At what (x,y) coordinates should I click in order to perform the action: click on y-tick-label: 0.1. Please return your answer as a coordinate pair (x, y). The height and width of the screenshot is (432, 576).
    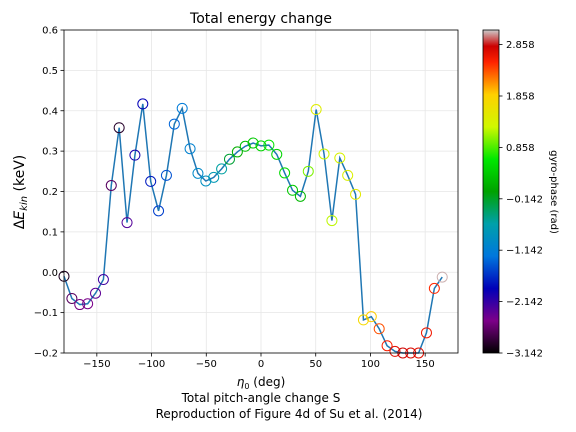
    Looking at the image, I should click on (50, 232).